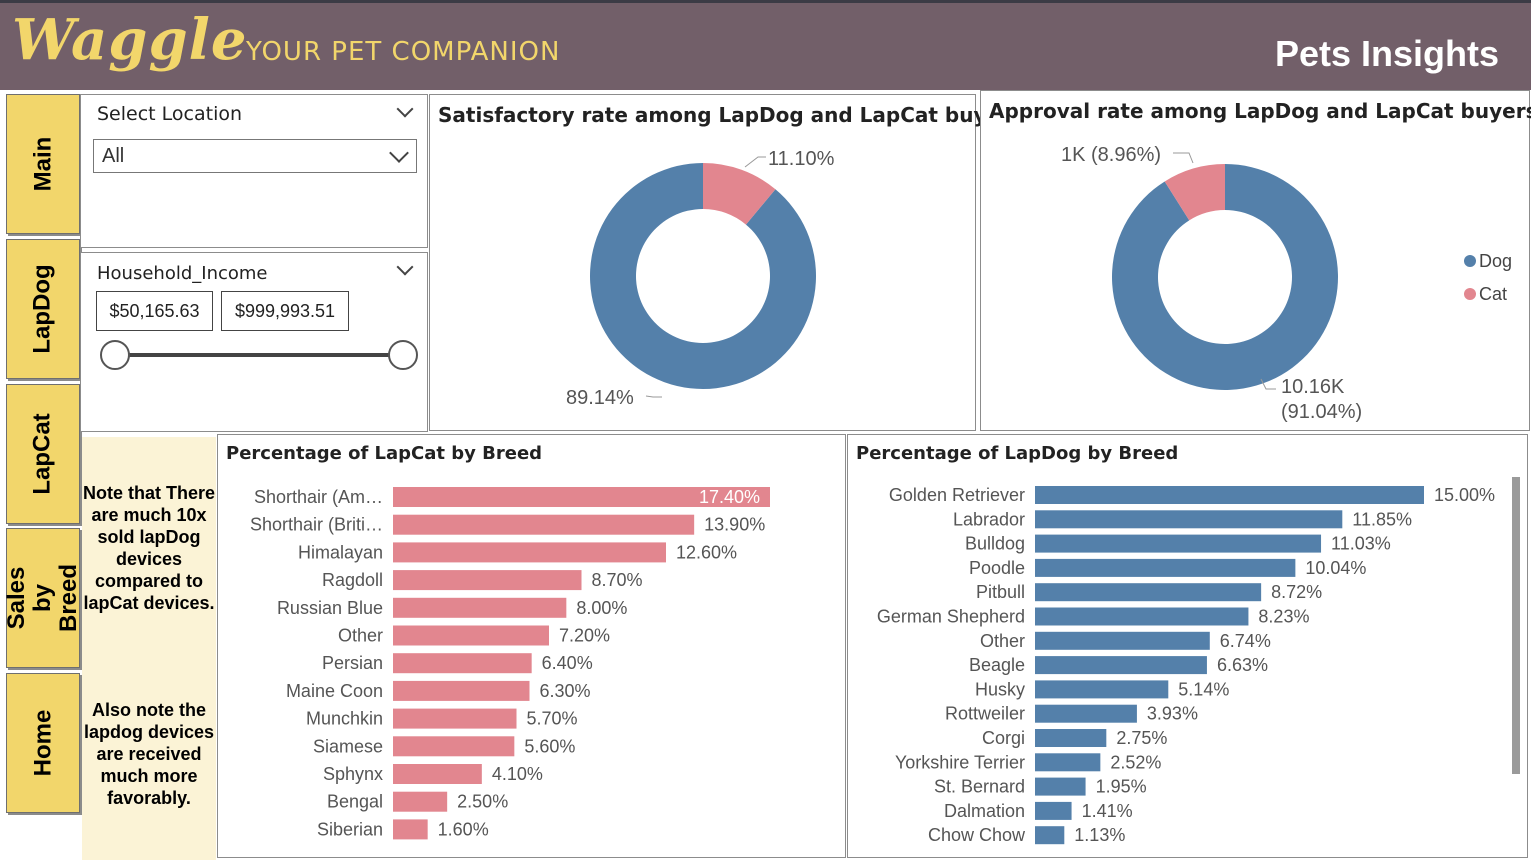  What do you see at coordinates (352, 580) in the screenshot?
I see `category-label: Ragdoll` at bounding box center [352, 580].